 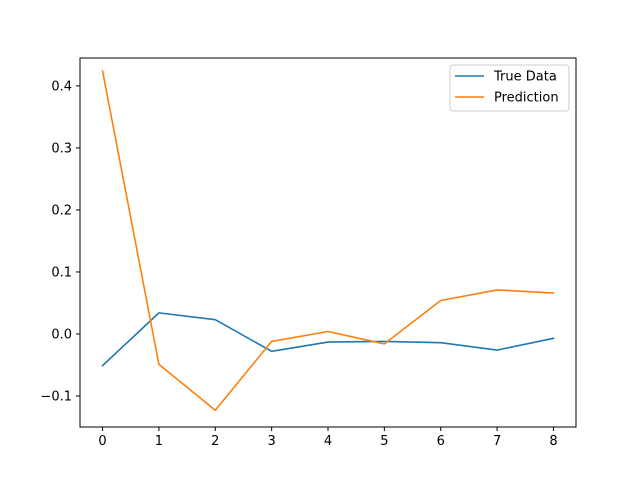 I want to click on y-tick-label: 0.1, so click(x=61, y=272).